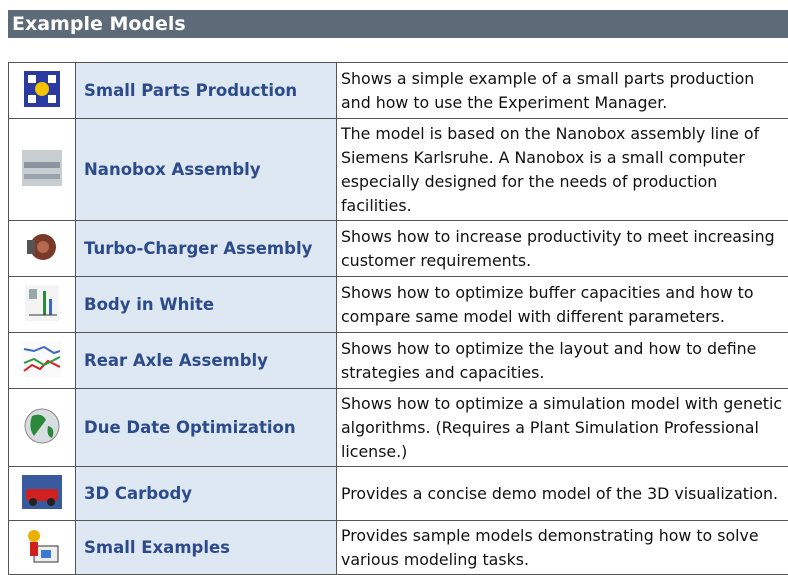 This screenshot has width=788, height=575. Describe the element at coordinates (398, 24) in the screenshot. I see `section-header: Example Models` at that location.